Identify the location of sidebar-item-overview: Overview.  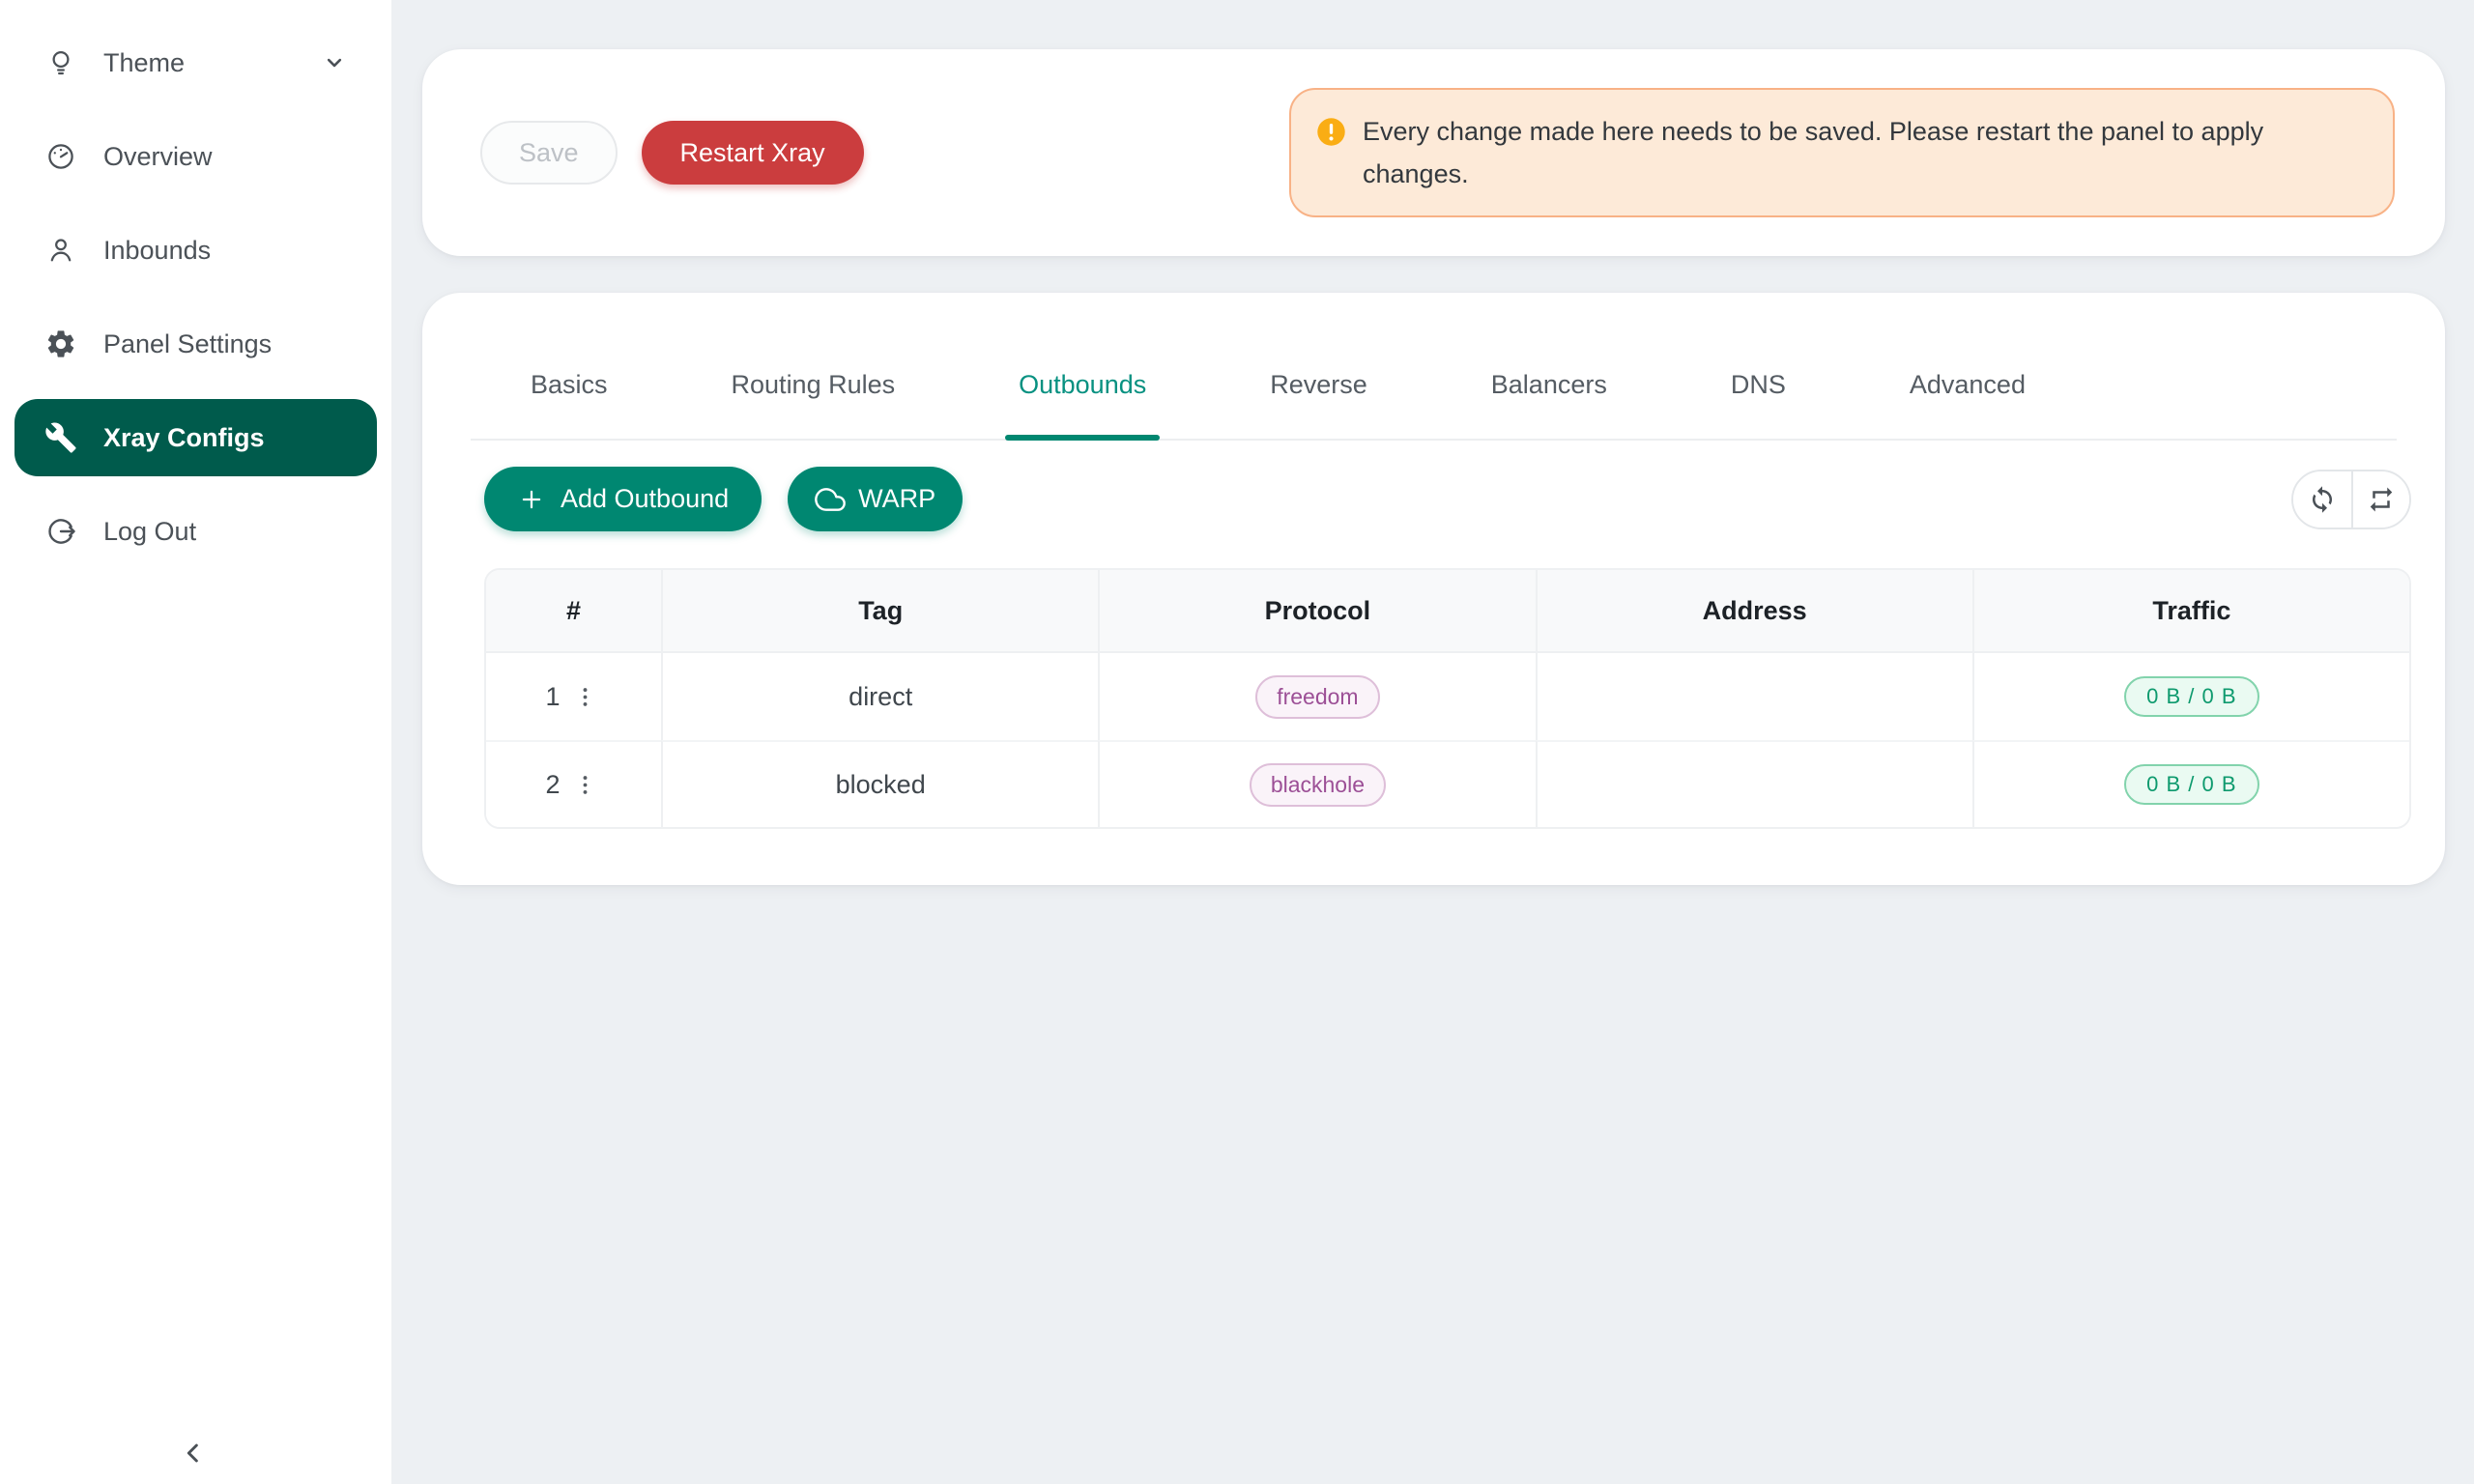
(195, 156).